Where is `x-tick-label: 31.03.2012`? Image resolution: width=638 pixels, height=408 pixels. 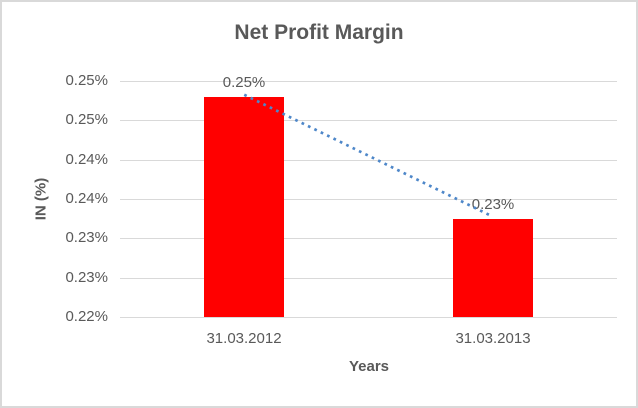 x-tick-label: 31.03.2012 is located at coordinates (244, 338).